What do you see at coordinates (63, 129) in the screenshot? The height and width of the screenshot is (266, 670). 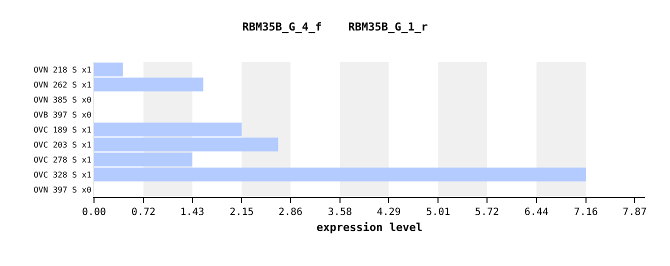 I see `y-tick-label: OVC 189 S x1` at bounding box center [63, 129].